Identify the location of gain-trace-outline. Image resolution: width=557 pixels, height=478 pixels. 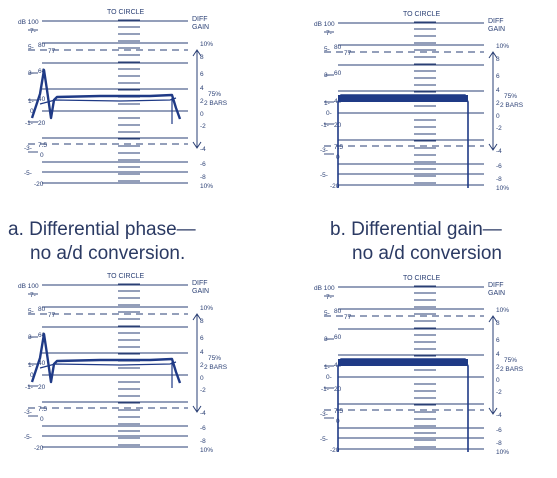
(403, 405).